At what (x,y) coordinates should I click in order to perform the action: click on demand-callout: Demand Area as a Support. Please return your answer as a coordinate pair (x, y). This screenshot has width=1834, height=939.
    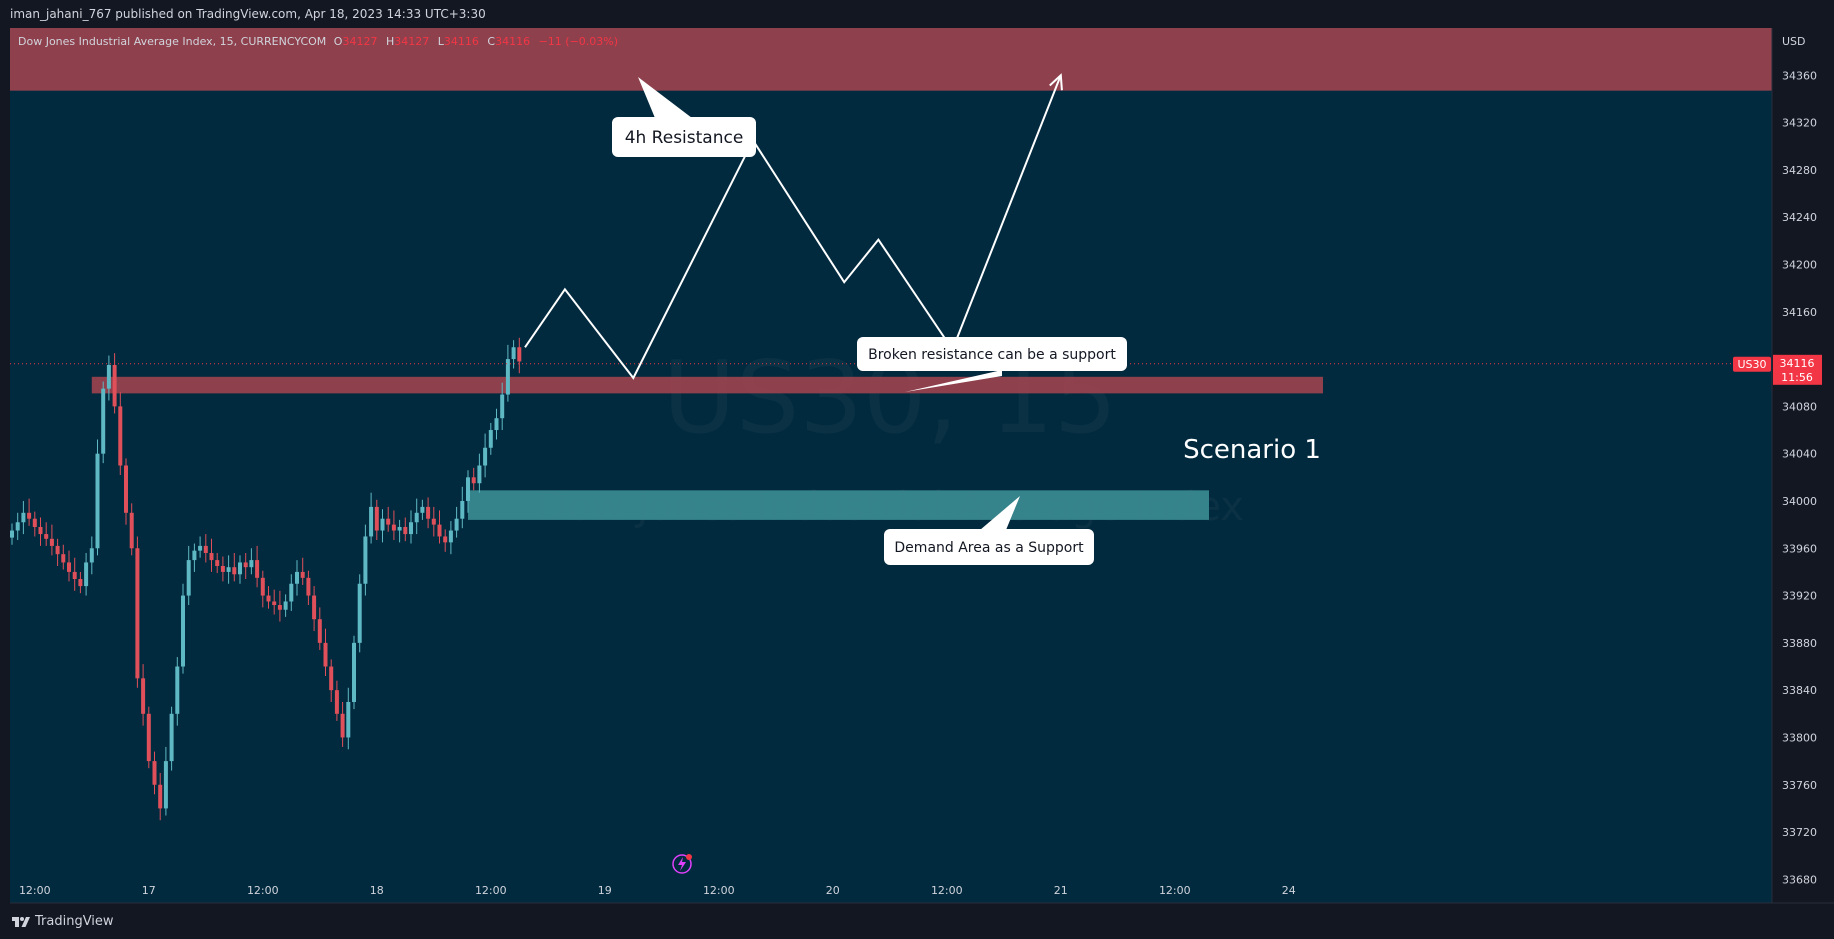
    Looking at the image, I should click on (989, 530).